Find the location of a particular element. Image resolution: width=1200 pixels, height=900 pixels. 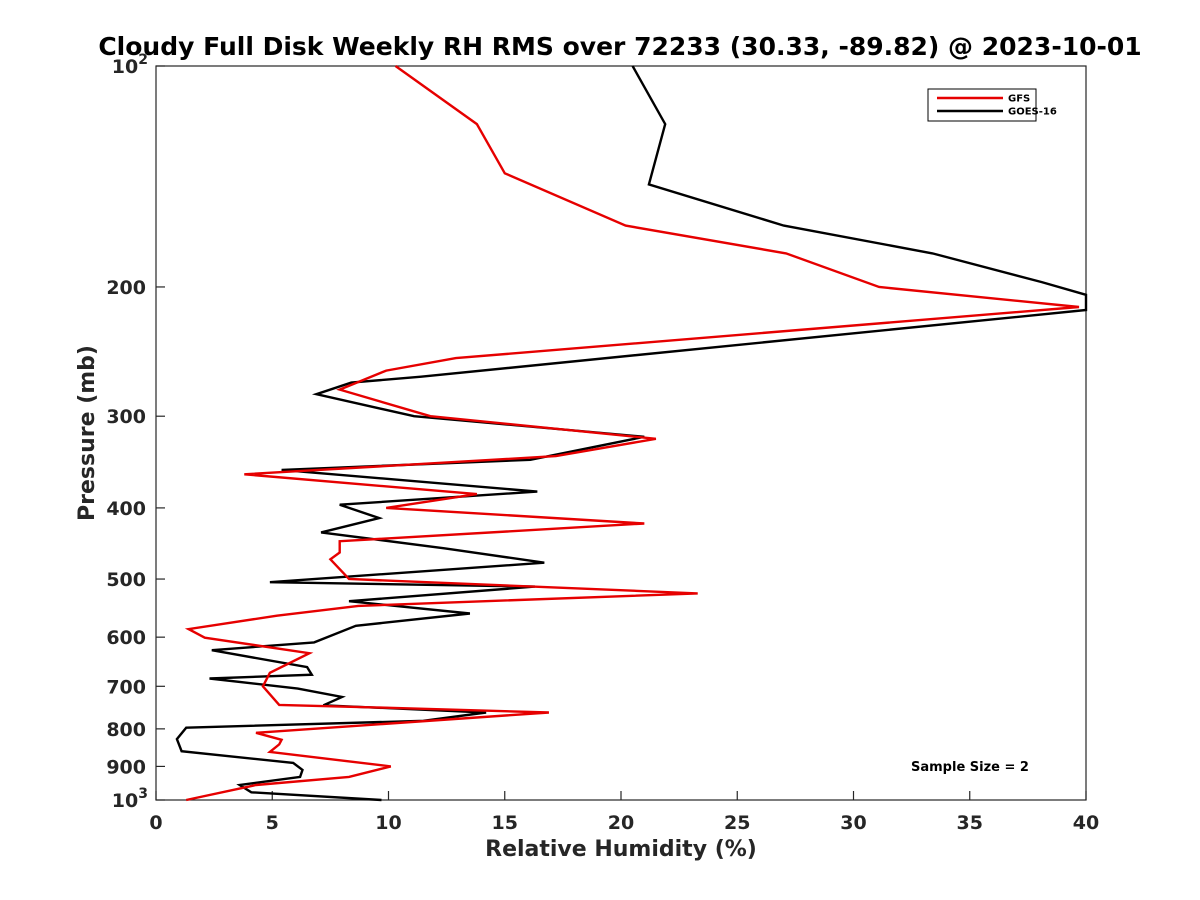

x-axis: 0 5 10 15 20 25 30 35 40 is located at coordinates (624, 812).